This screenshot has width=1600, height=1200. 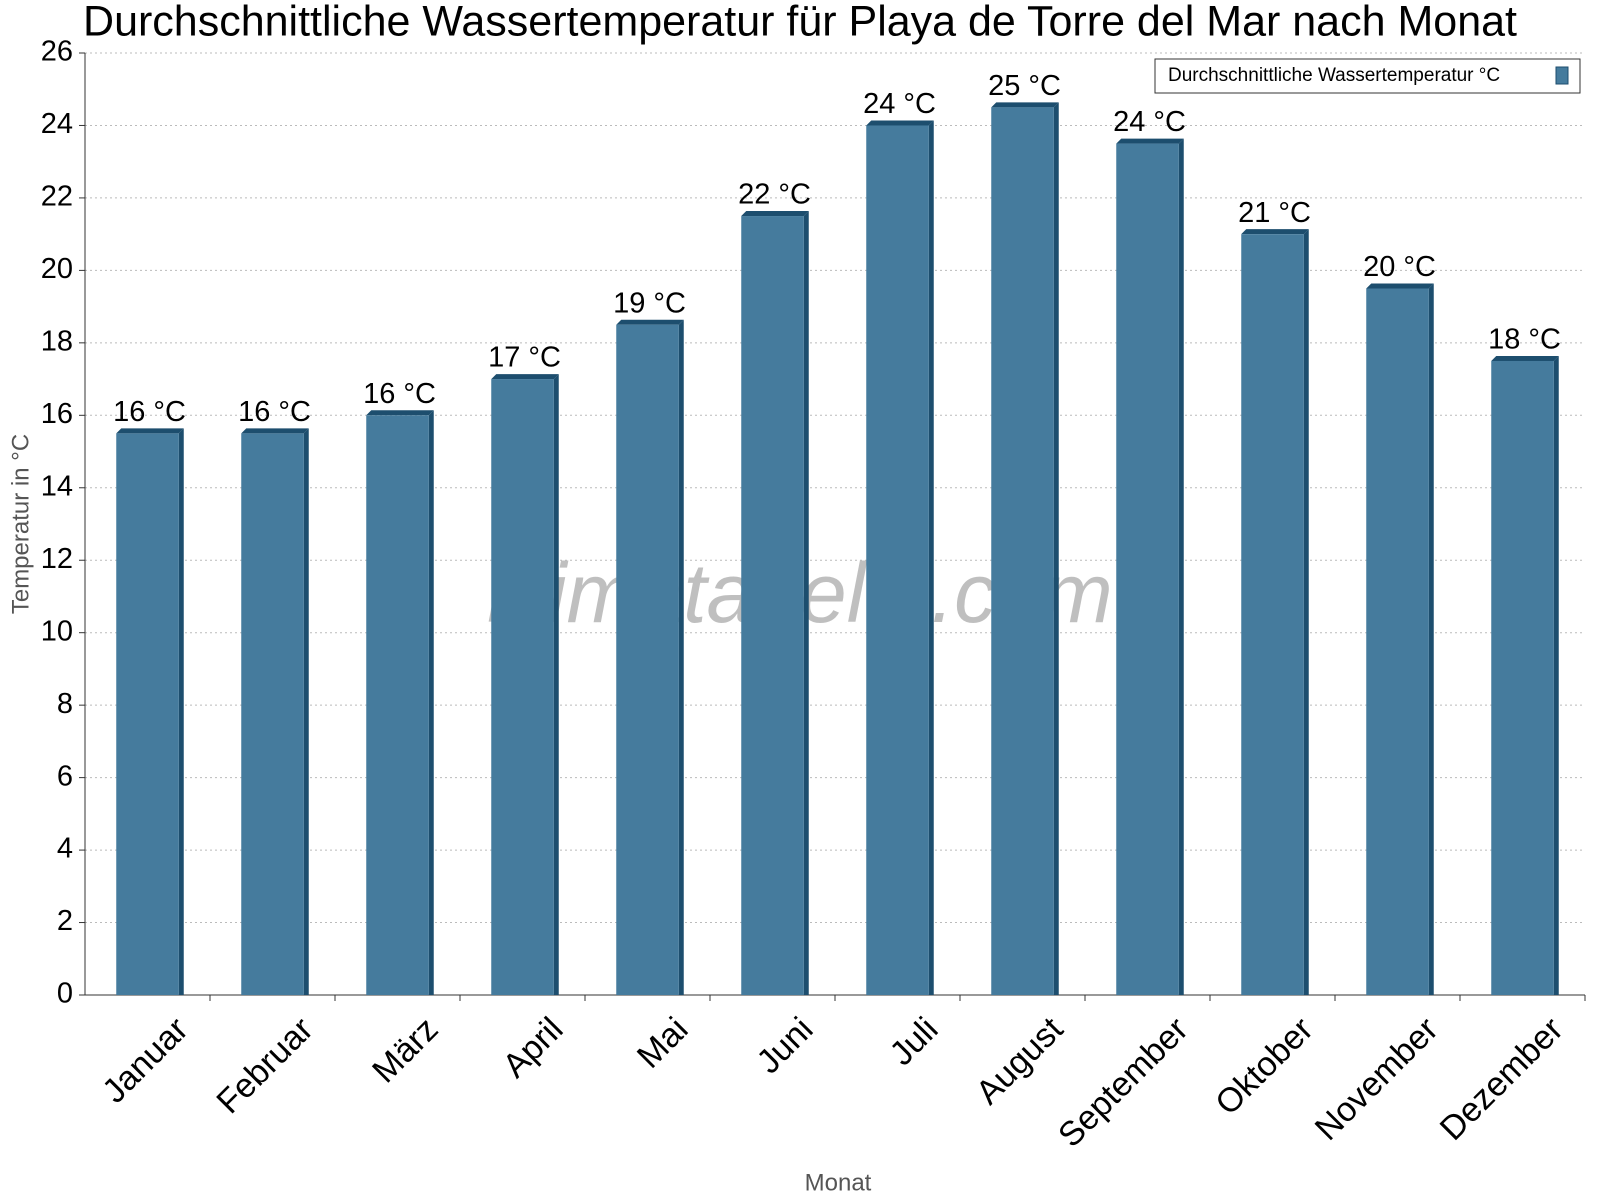 What do you see at coordinates (65, 994) in the screenshot?
I see `y-tick-label: 0` at bounding box center [65, 994].